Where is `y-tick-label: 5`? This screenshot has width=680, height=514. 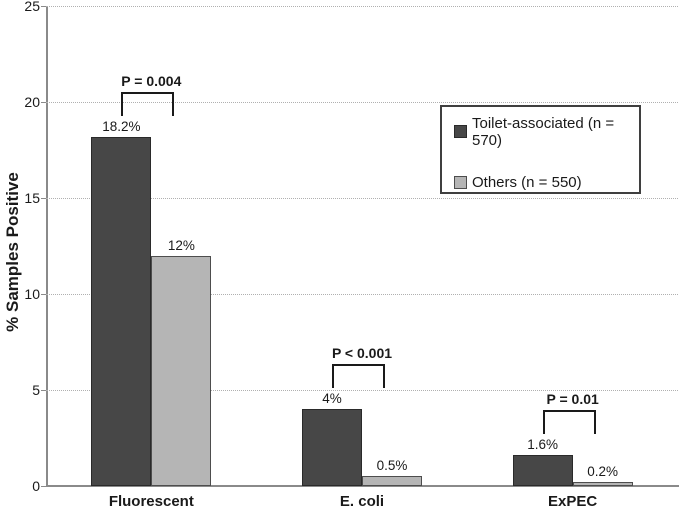
y-tick-label: 5 is located at coordinates (36, 390).